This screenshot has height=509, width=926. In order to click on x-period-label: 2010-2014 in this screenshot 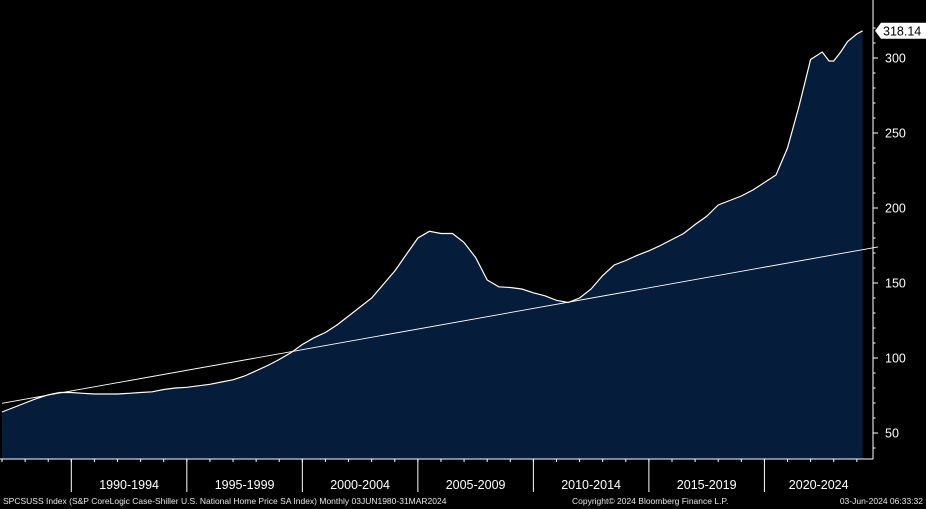, I will do `click(591, 485)`.